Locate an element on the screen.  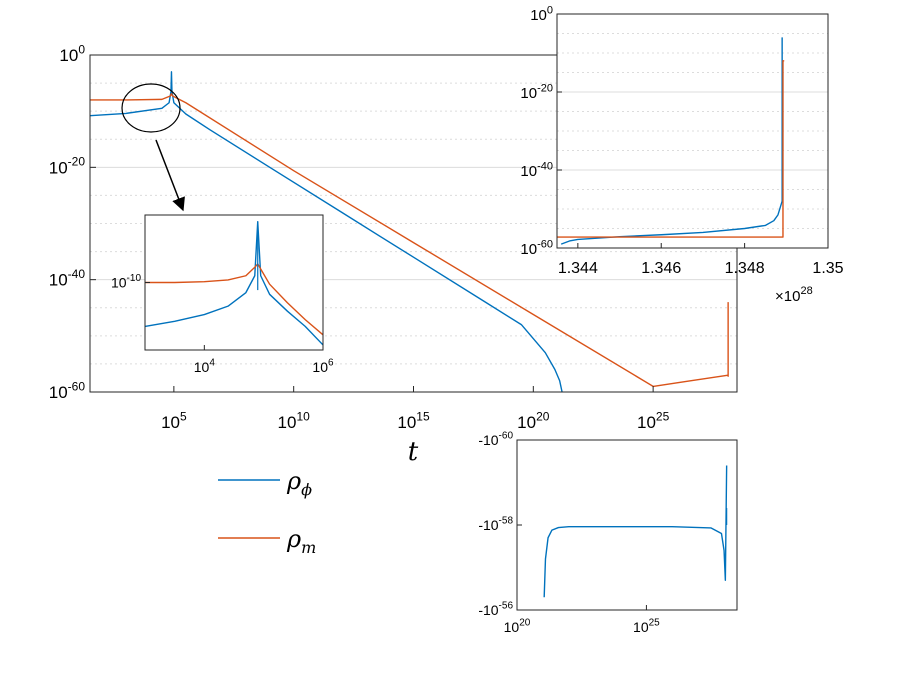
inset-left-y-tick-label: 10-10 is located at coordinates (126, 281).